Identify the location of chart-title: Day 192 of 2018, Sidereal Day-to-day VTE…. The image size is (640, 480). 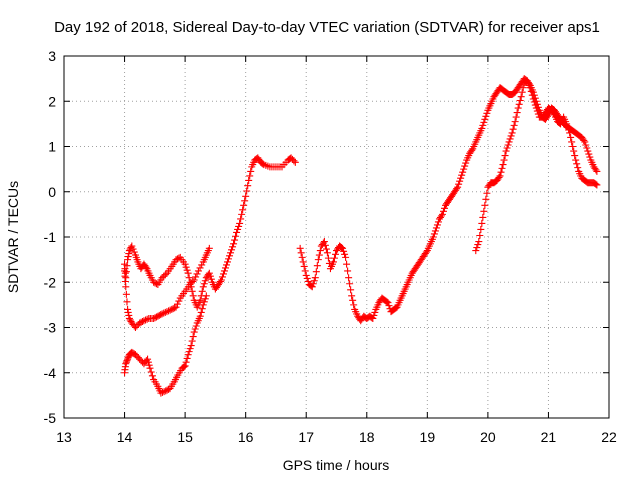
(327, 27).